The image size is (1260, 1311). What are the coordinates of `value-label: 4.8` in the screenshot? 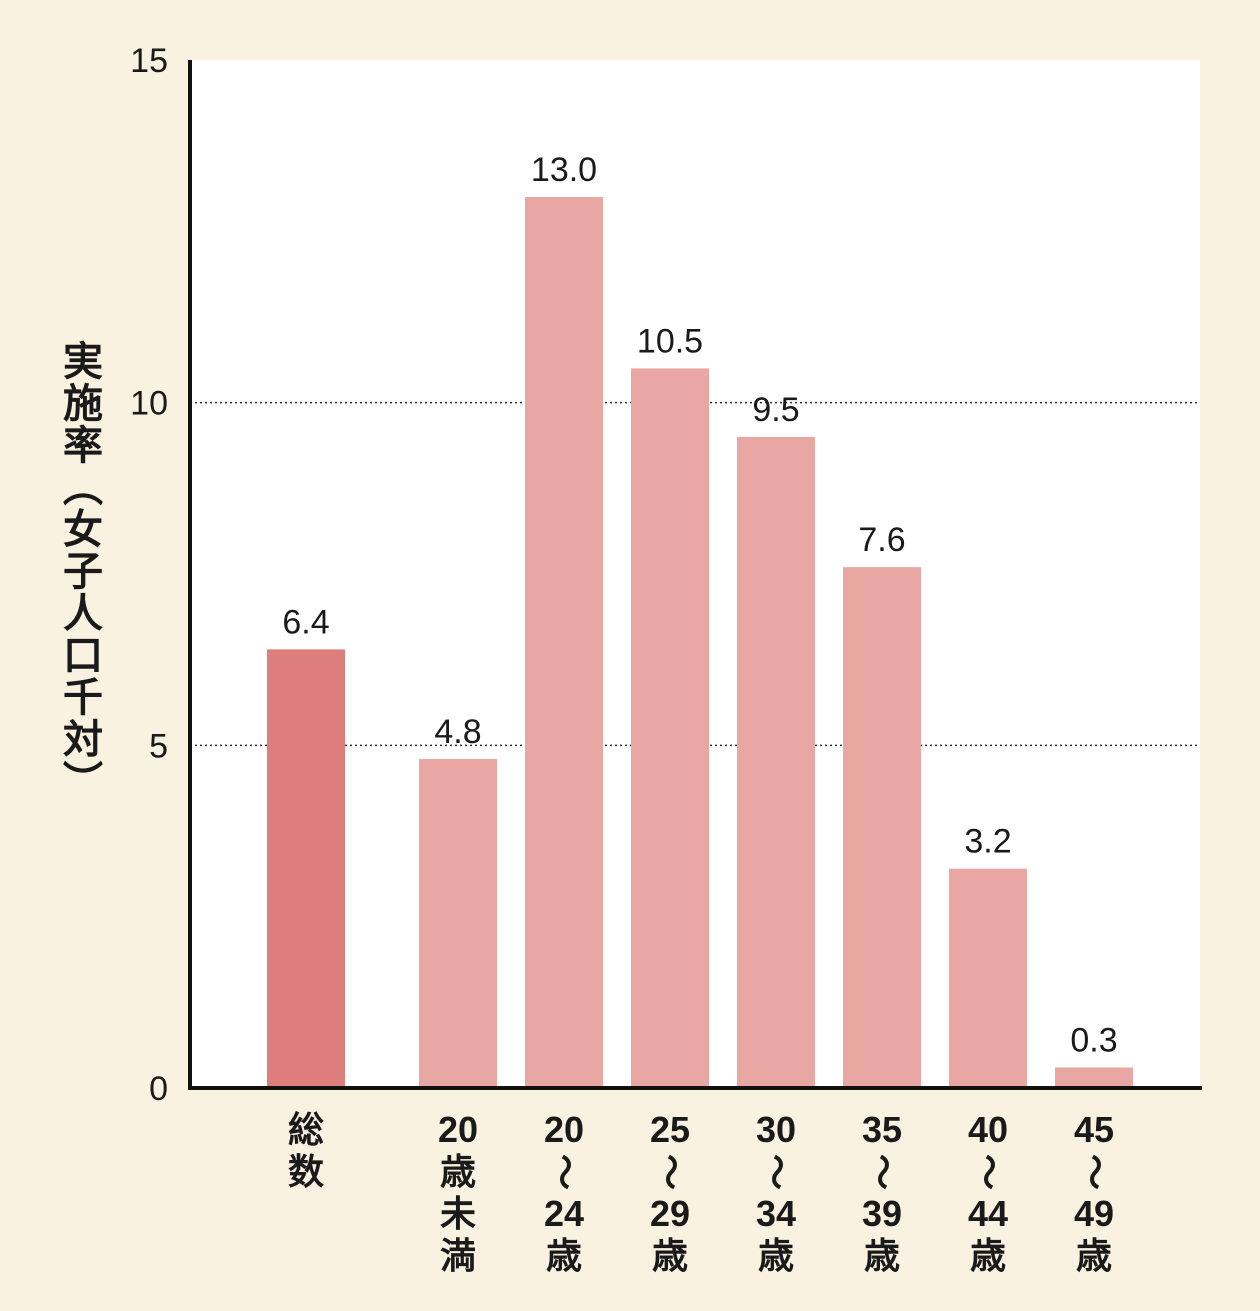 It's located at (457, 732).